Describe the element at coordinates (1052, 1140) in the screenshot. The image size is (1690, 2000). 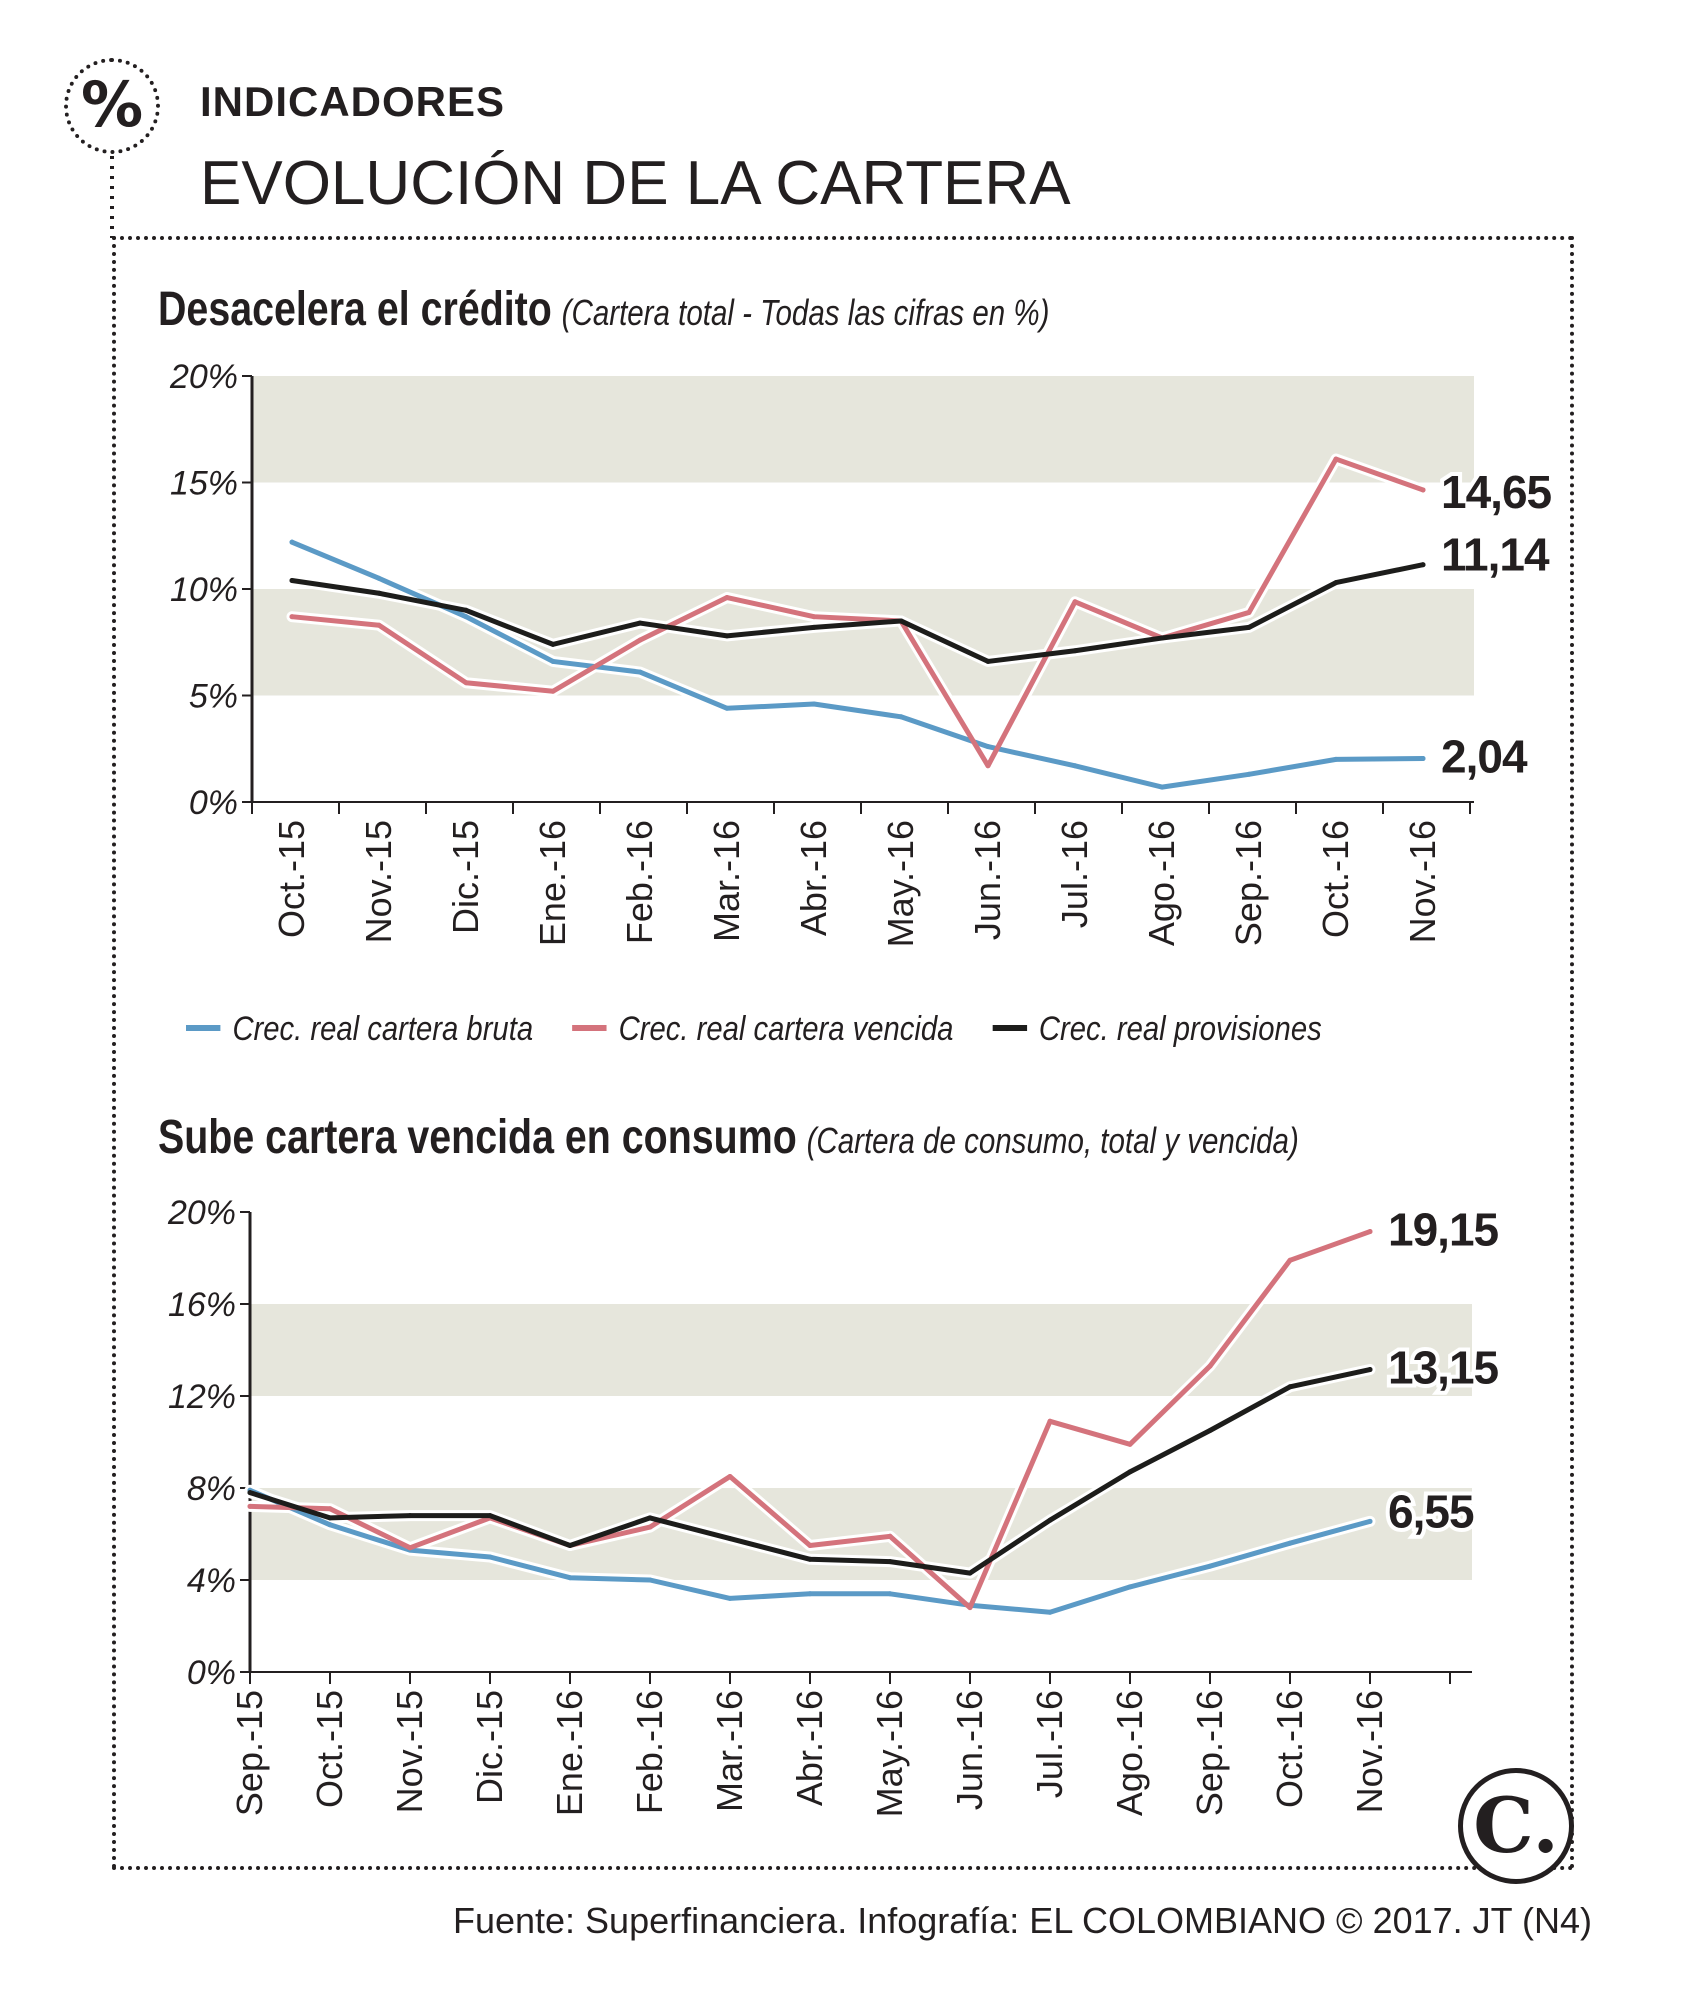
I see `chart2-subtitle: (Cartera de consumo, total y vencida)` at that location.